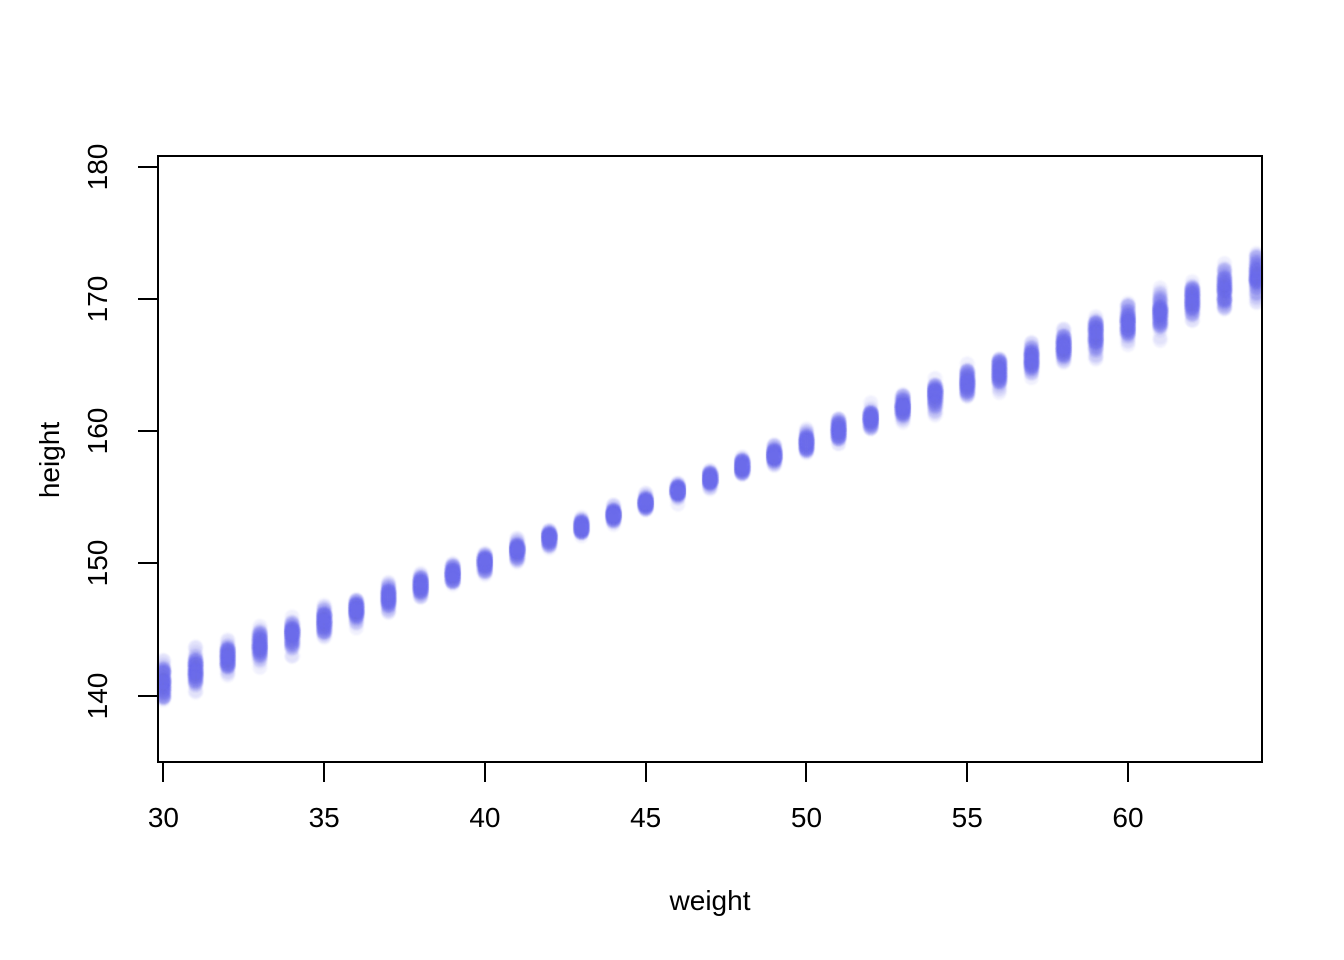 This screenshot has height=960, width=1344. Describe the element at coordinates (324, 817) in the screenshot. I see `x-axis-tick-label: 35` at that location.